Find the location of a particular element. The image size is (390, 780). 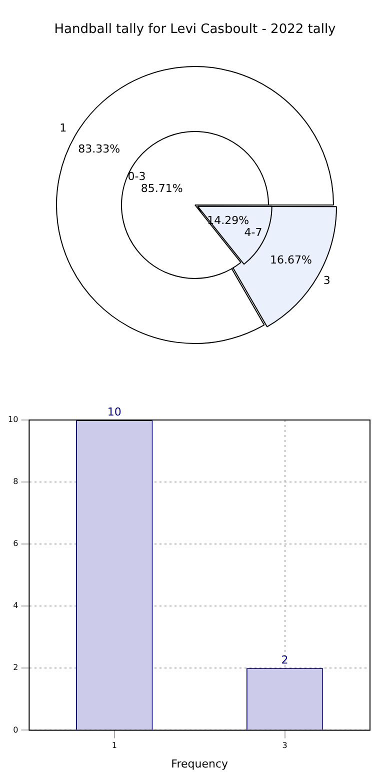

y-tick-label: 8 is located at coordinates (15, 481).